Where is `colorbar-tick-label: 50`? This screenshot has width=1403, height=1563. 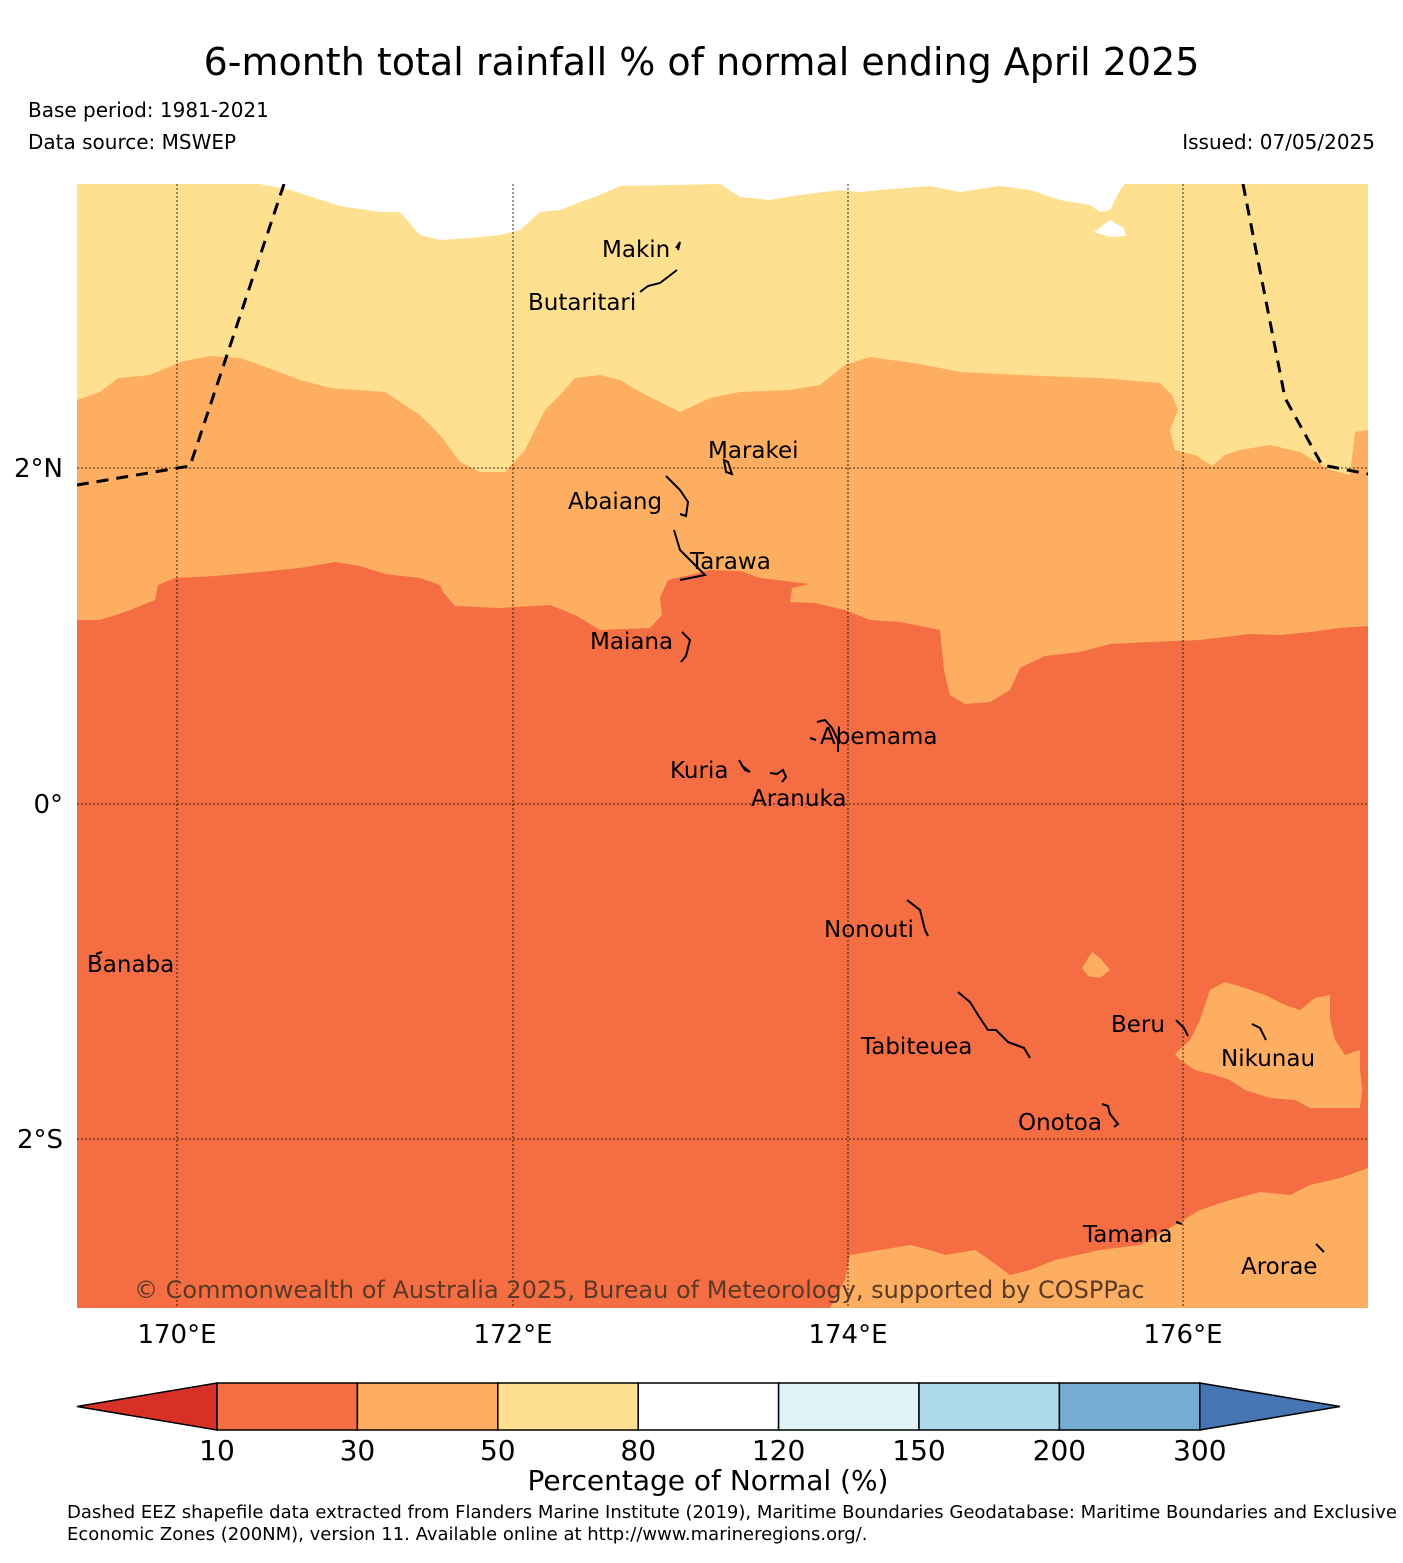
colorbar-tick-label: 50 is located at coordinates (498, 1450).